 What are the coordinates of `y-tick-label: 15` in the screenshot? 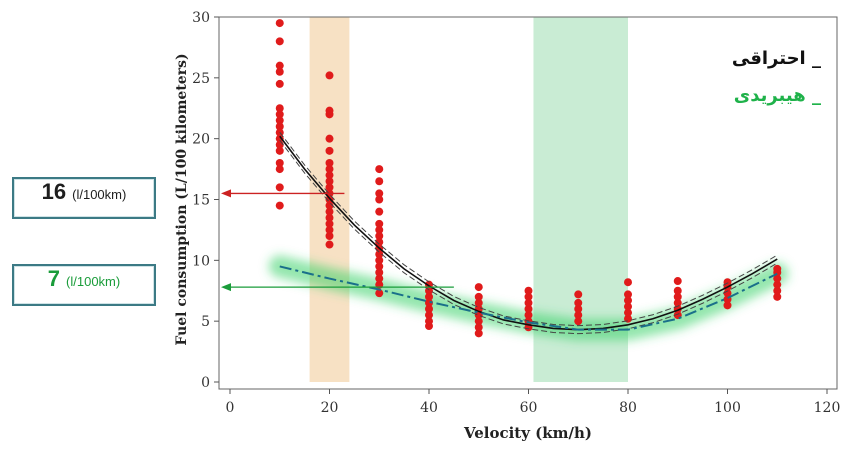 It's located at (201, 201).